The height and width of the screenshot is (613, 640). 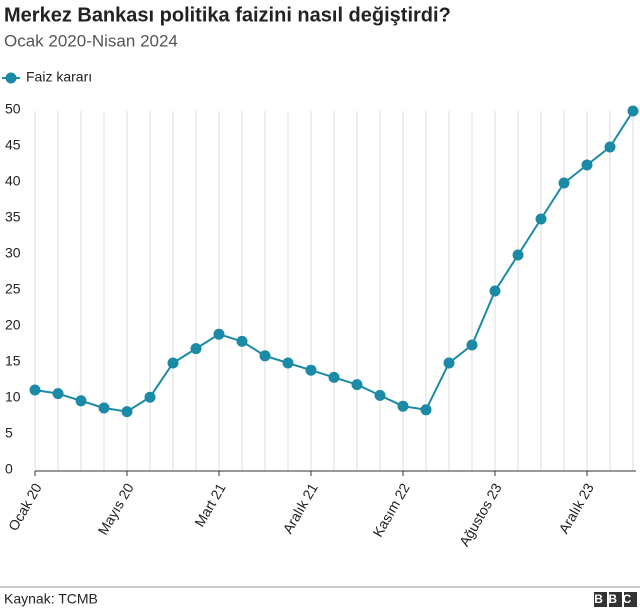 I want to click on y-tick-label: 30, so click(x=13, y=253).